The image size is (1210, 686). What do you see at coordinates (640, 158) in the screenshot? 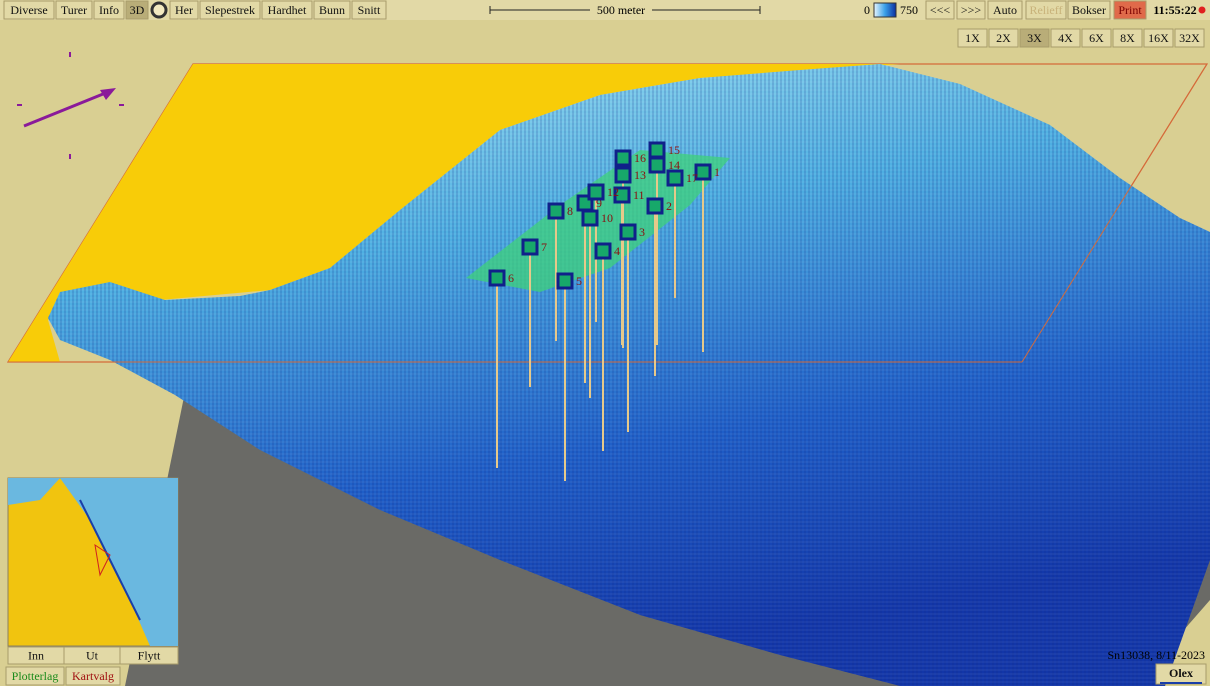
I see `marker-label: 16` at bounding box center [640, 158].